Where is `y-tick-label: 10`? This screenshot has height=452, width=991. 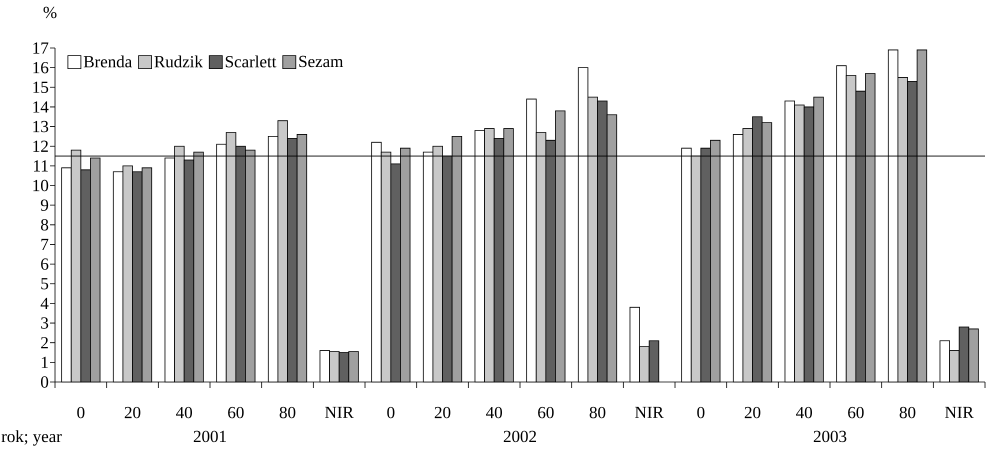
y-tick-label: 10 is located at coordinates (40, 186).